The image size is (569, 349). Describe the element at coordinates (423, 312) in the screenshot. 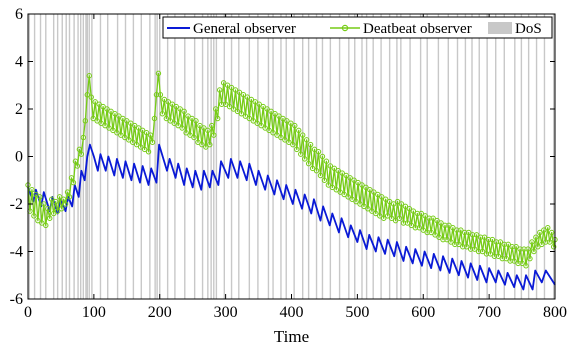

I see `x-tick-label-6: 600` at that location.